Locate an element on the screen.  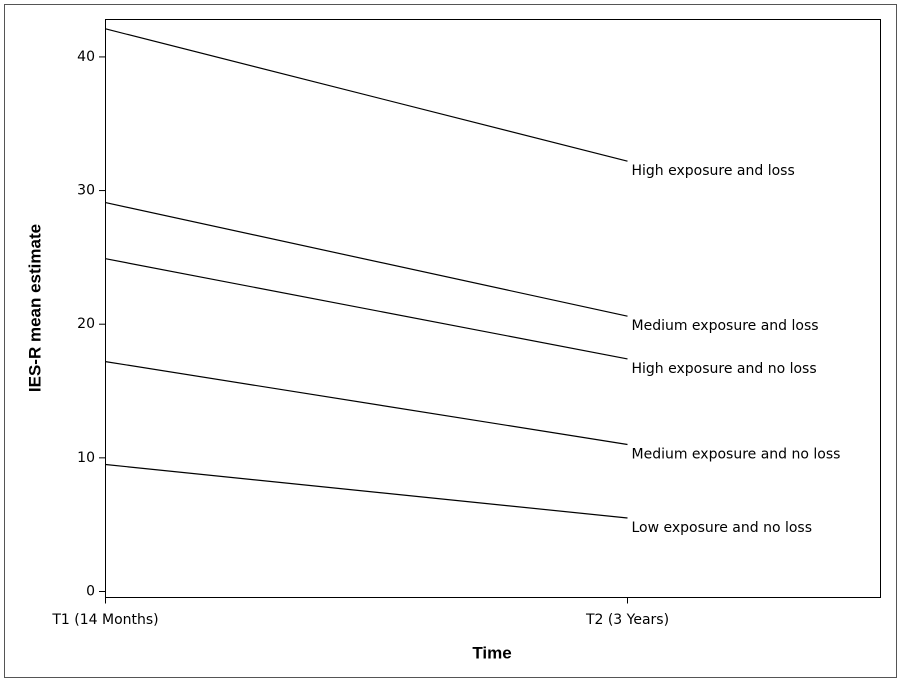
y-tick-label: 10 is located at coordinates (86, 458).